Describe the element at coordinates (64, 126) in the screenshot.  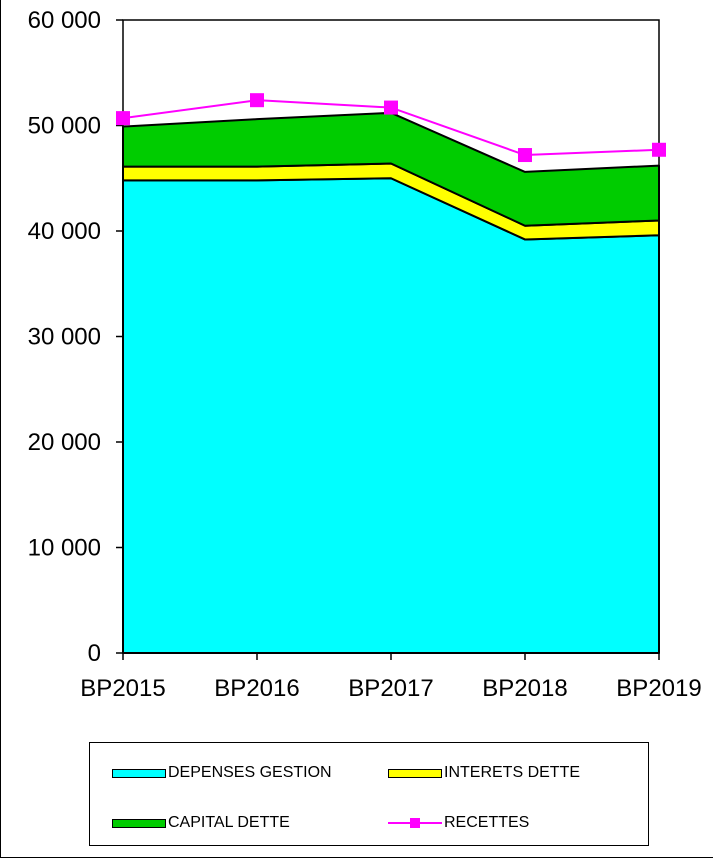
I see `y-tick-label: 50 000` at that location.